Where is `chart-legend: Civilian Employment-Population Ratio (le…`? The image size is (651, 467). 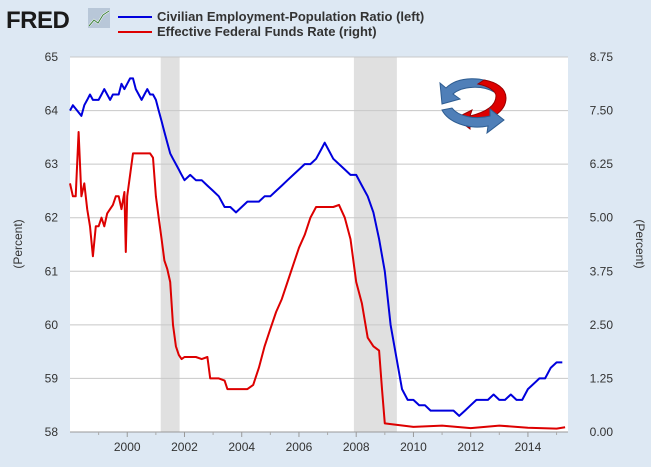 chart-legend: Civilian Employment-Population Ratio (le… is located at coordinates (271, 24).